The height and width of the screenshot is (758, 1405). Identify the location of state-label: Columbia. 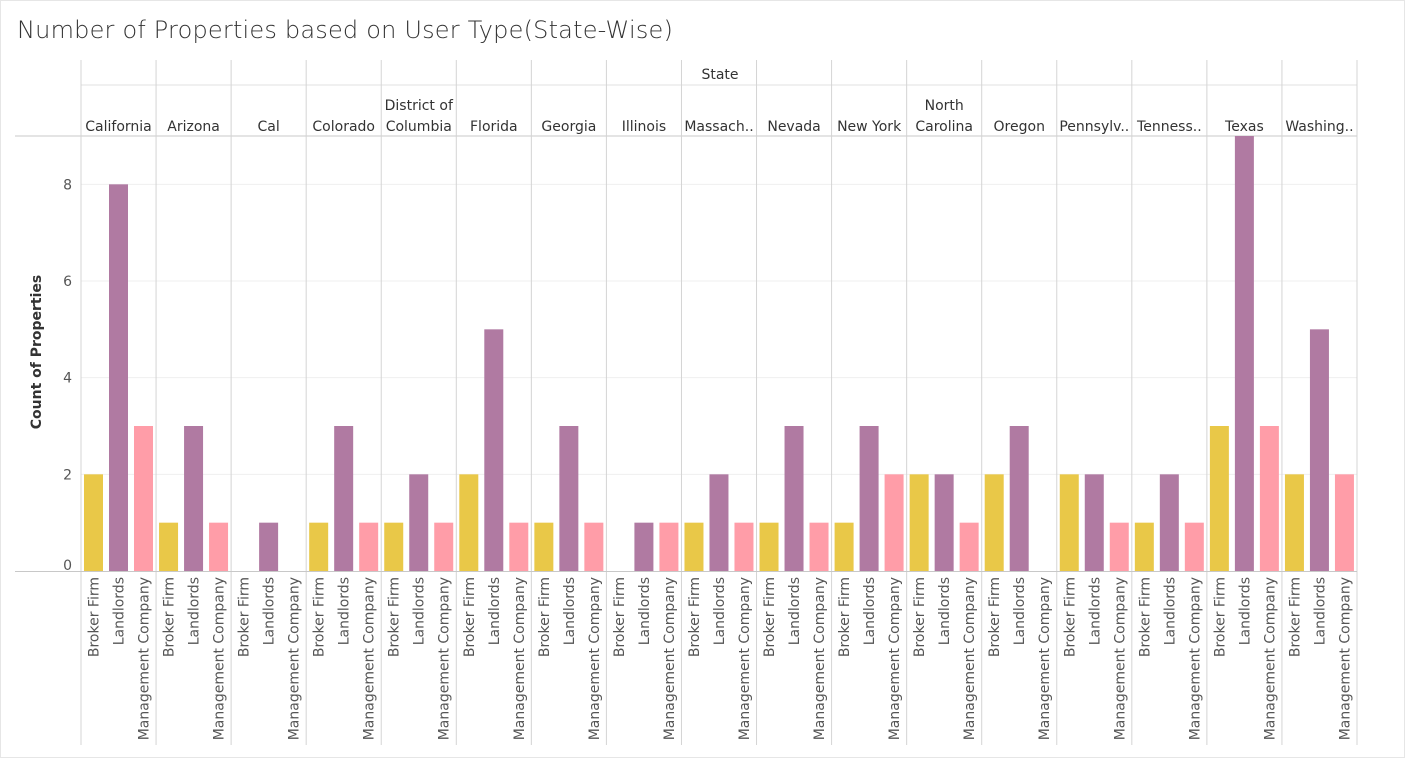
(419, 127).